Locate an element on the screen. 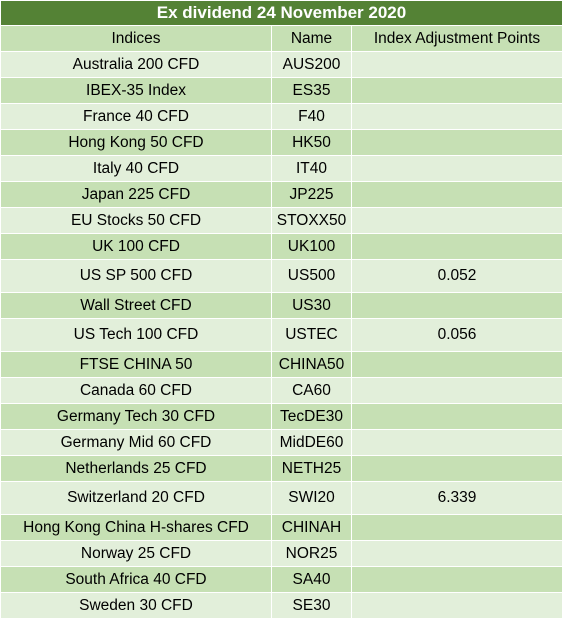 This screenshot has height=619, width=562. cell-index-name: Wall Street CFD is located at coordinates (136, 306).